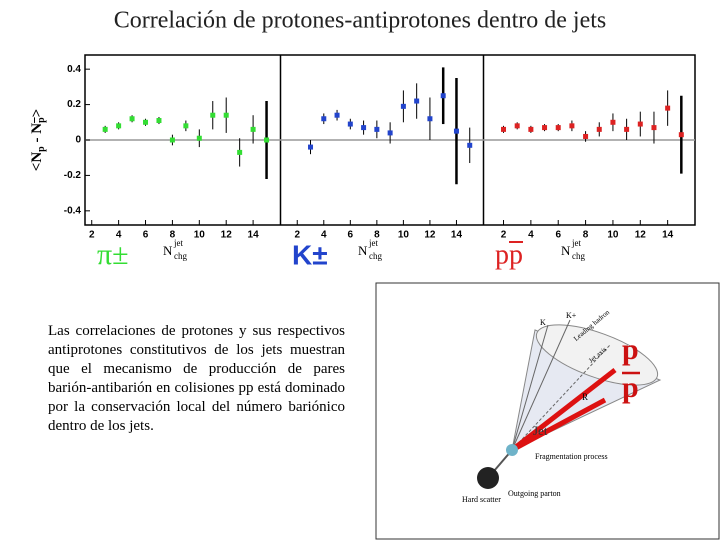 The image size is (720, 540). Describe the element at coordinates (597, 355) in the screenshot. I see `cone-end` at that location.